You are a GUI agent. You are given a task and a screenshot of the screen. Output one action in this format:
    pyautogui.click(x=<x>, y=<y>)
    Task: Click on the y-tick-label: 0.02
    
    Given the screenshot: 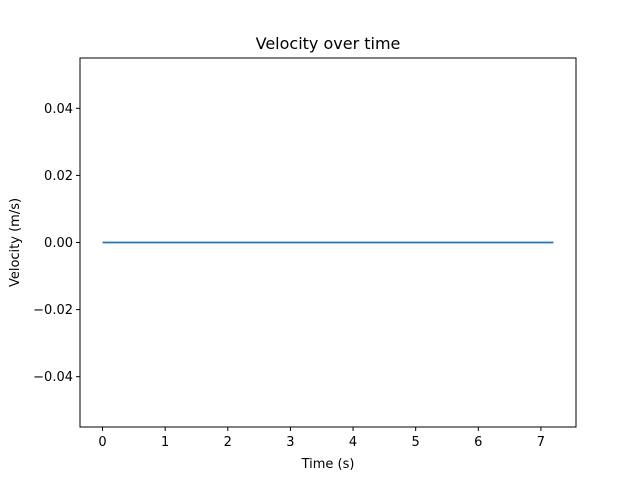 What is the action you would take?
    pyautogui.click(x=58, y=176)
    